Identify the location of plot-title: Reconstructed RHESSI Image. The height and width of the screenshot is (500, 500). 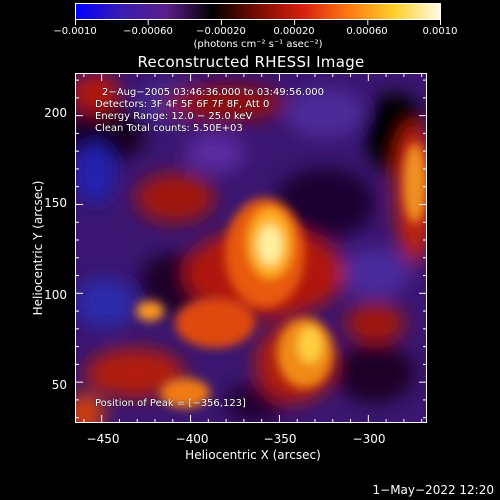
(251, 62).